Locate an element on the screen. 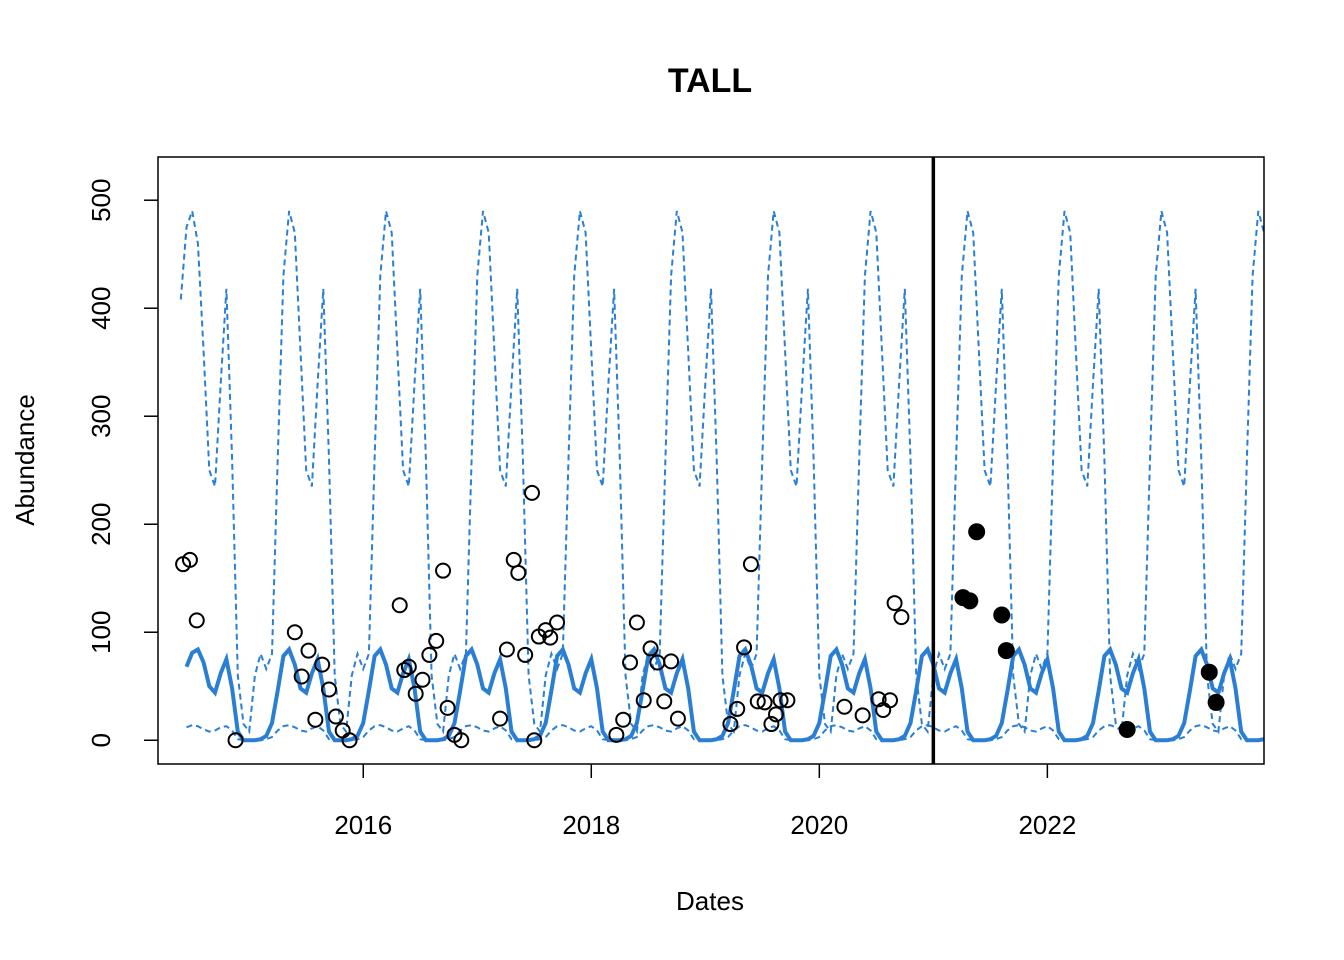 Image resolution: width=1344 pixels, height=960 pixels. y-tick-label: 100 is located at coordinates (101, 632).